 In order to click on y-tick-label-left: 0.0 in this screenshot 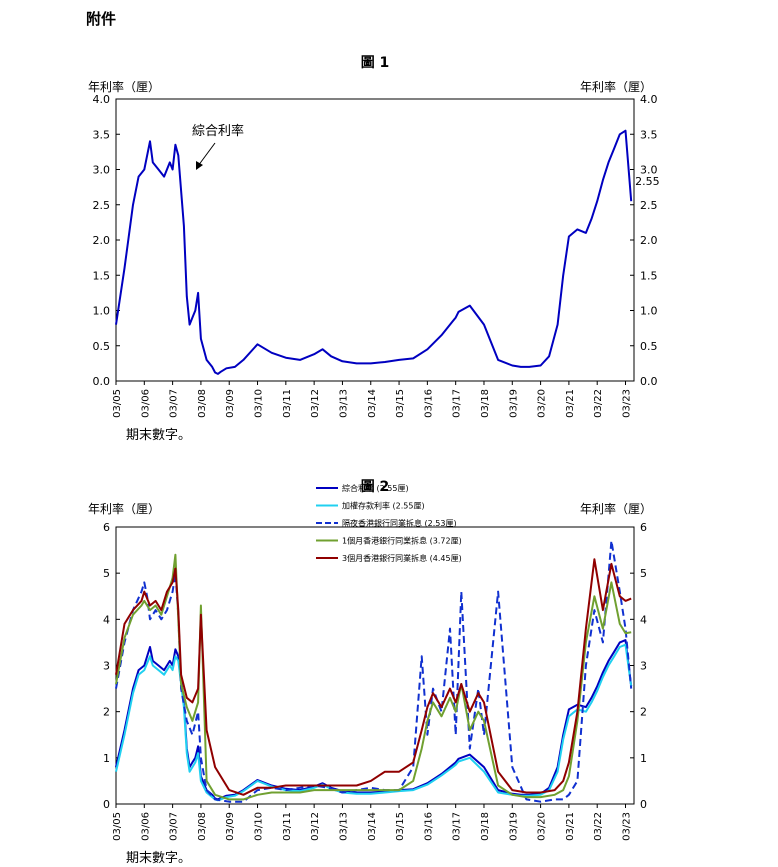, I will do `click(102, 381)`.